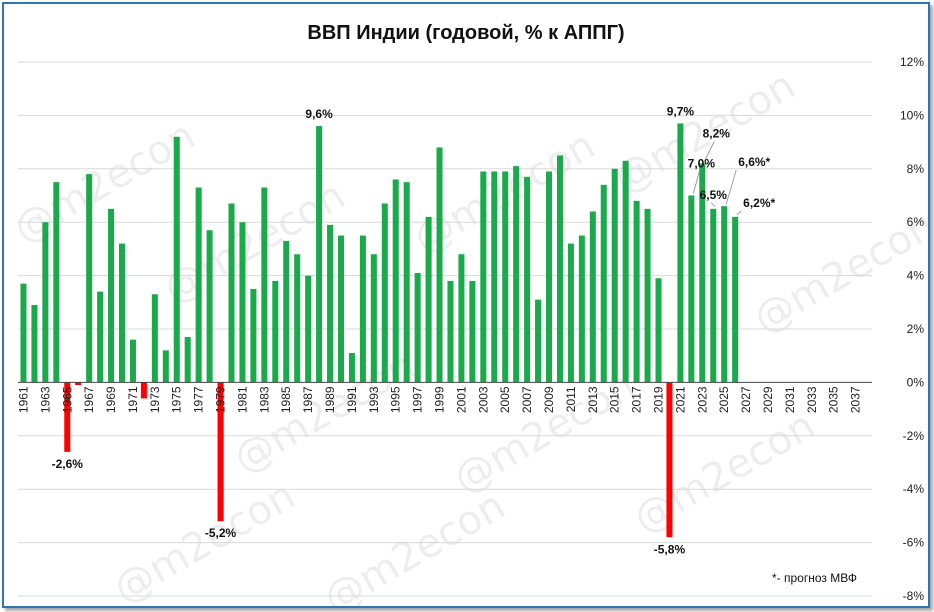 The height and width of the screenshot is (612, 934). What do you see at coordinates (856, 399) in the screenshot?
I see `x-tick-label: 2037` at bounding box center [856, 399].